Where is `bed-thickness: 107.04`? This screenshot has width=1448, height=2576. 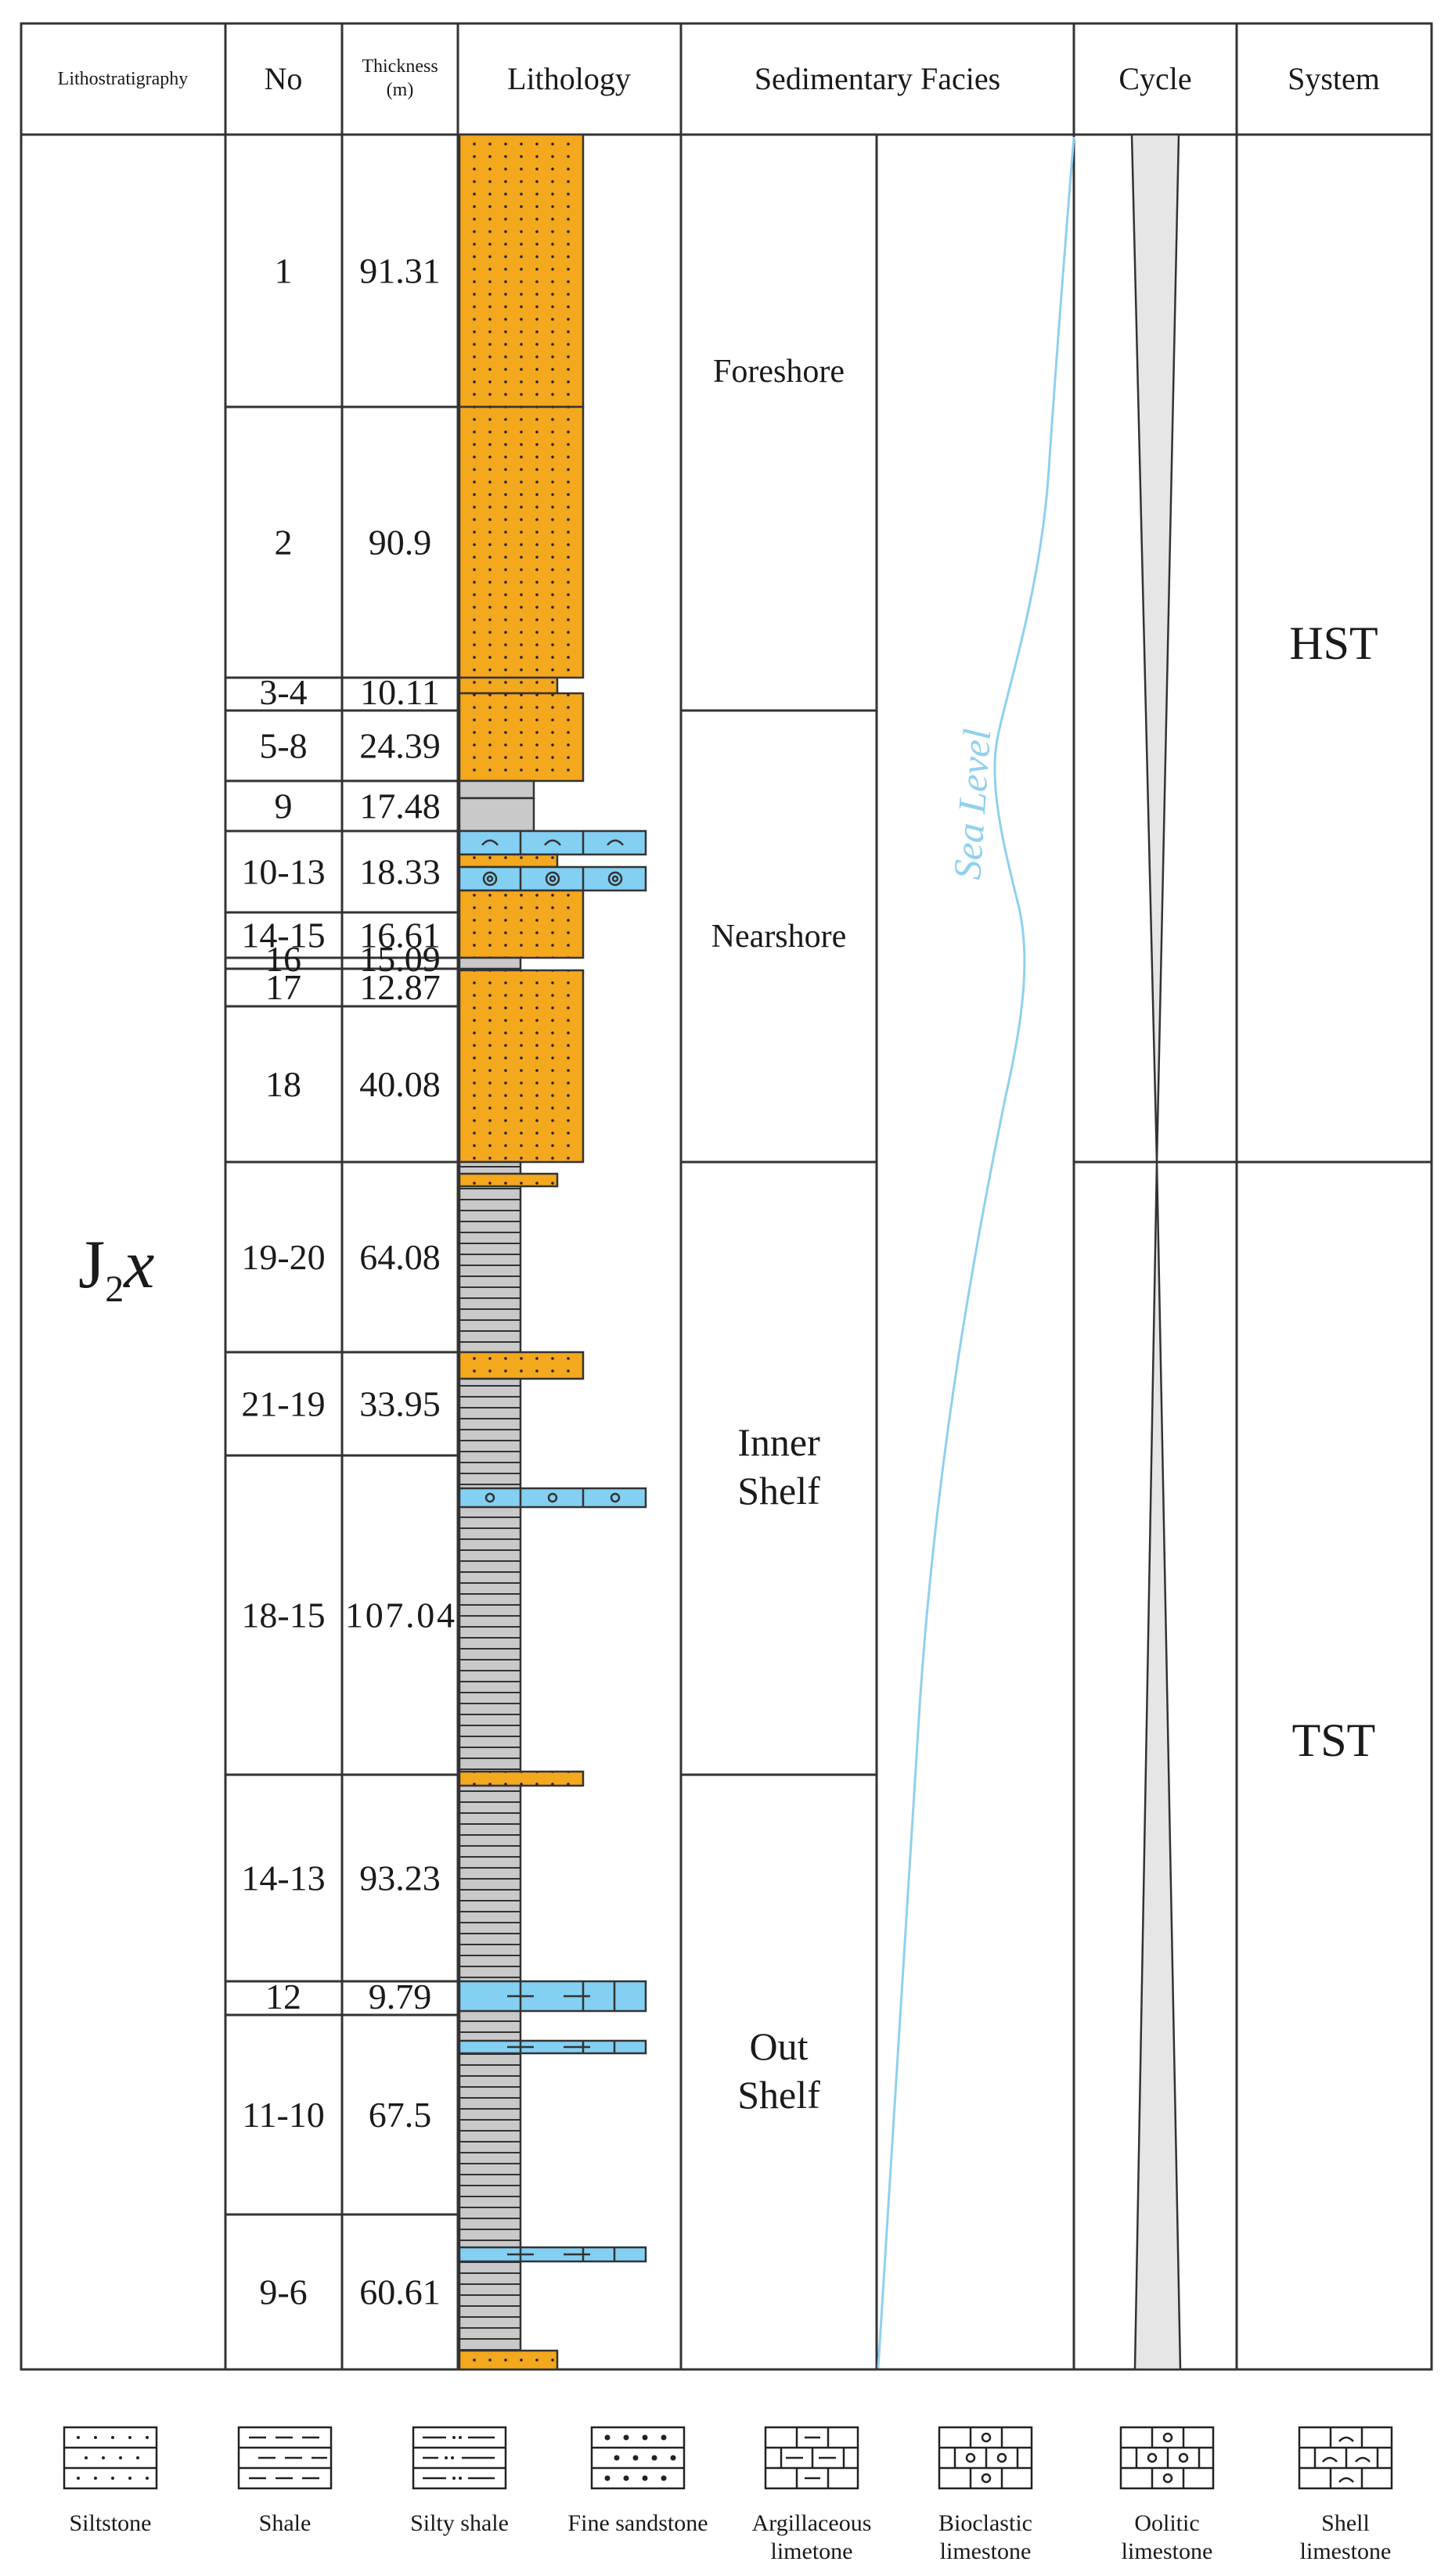 bed-thickness: 107.04 is located at coordinates (400, 1615).